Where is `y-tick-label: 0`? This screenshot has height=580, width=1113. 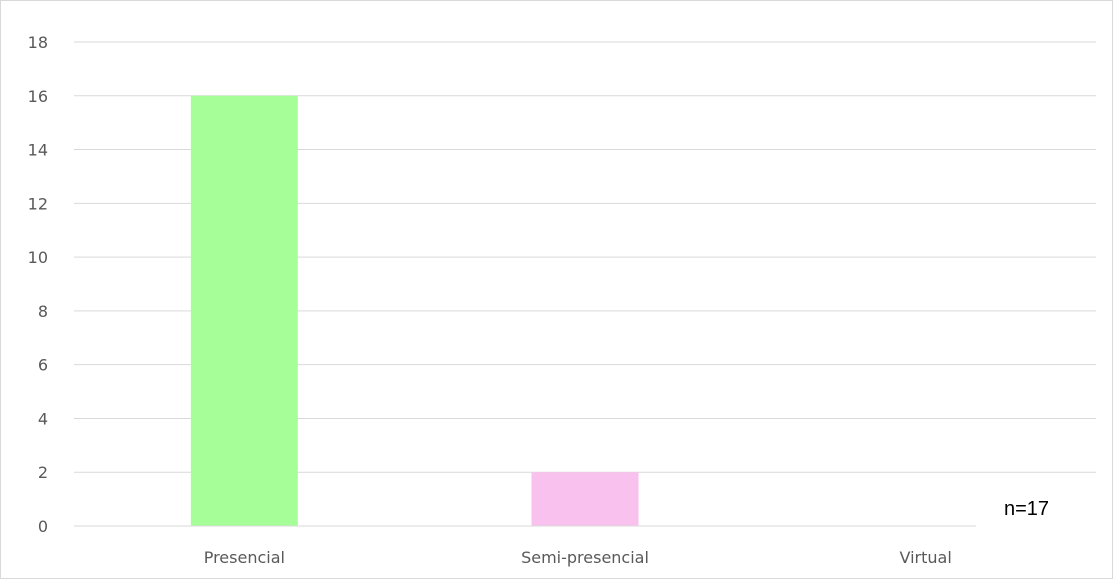
y-tick-label: 0 is located at coordinates (43, 526).